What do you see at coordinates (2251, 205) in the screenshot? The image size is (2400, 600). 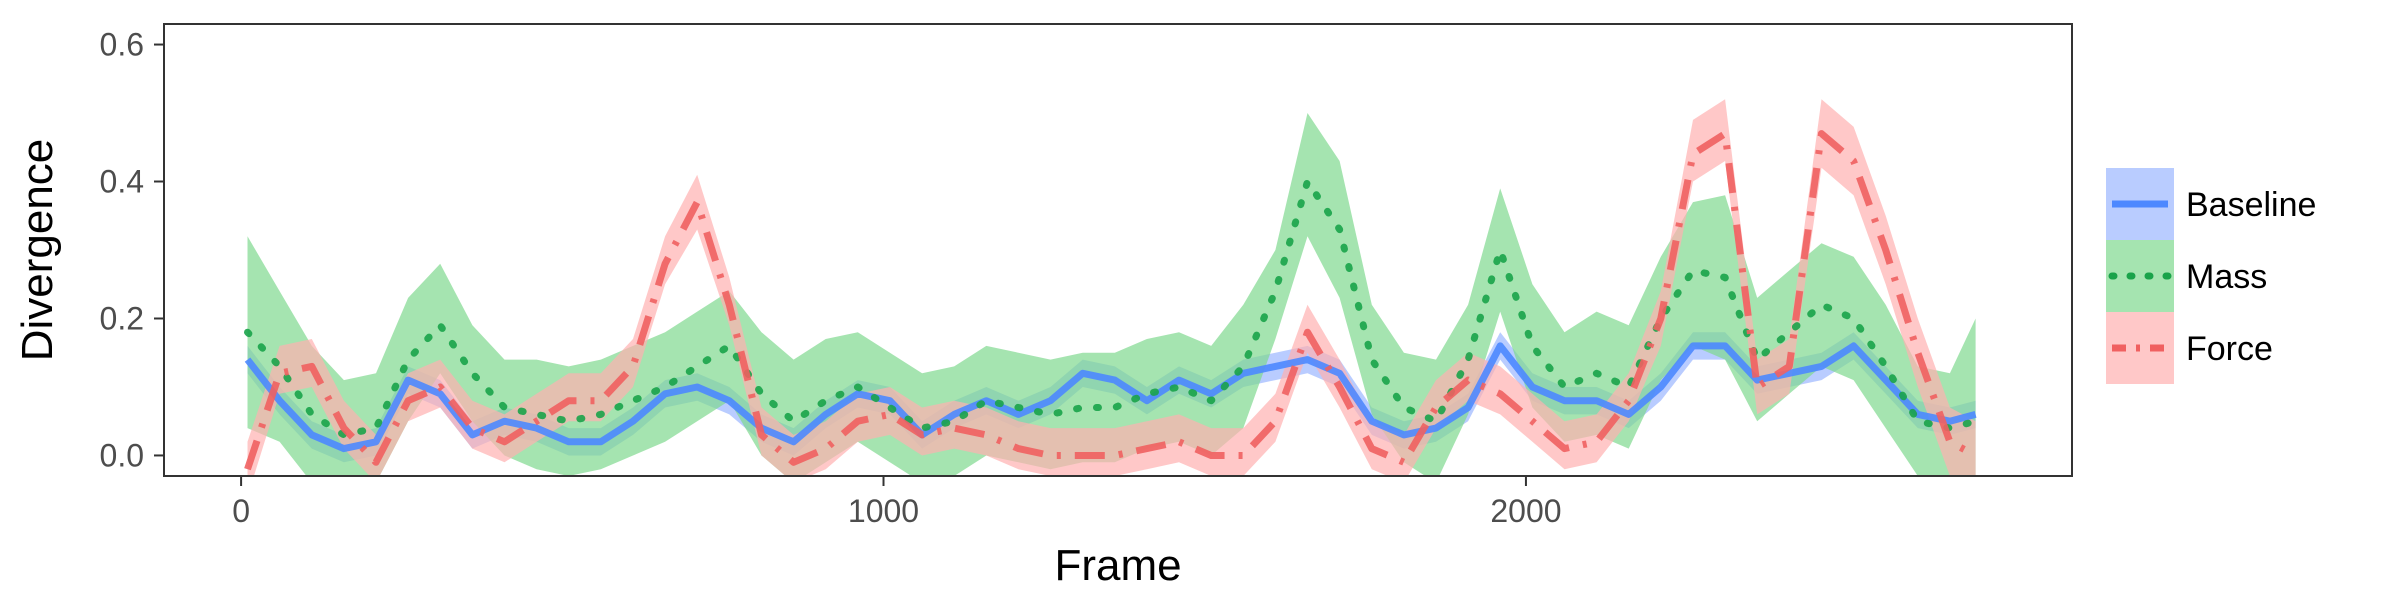 I see `baseline-legend-label: Baseline` at bounding box center [2251, 205].